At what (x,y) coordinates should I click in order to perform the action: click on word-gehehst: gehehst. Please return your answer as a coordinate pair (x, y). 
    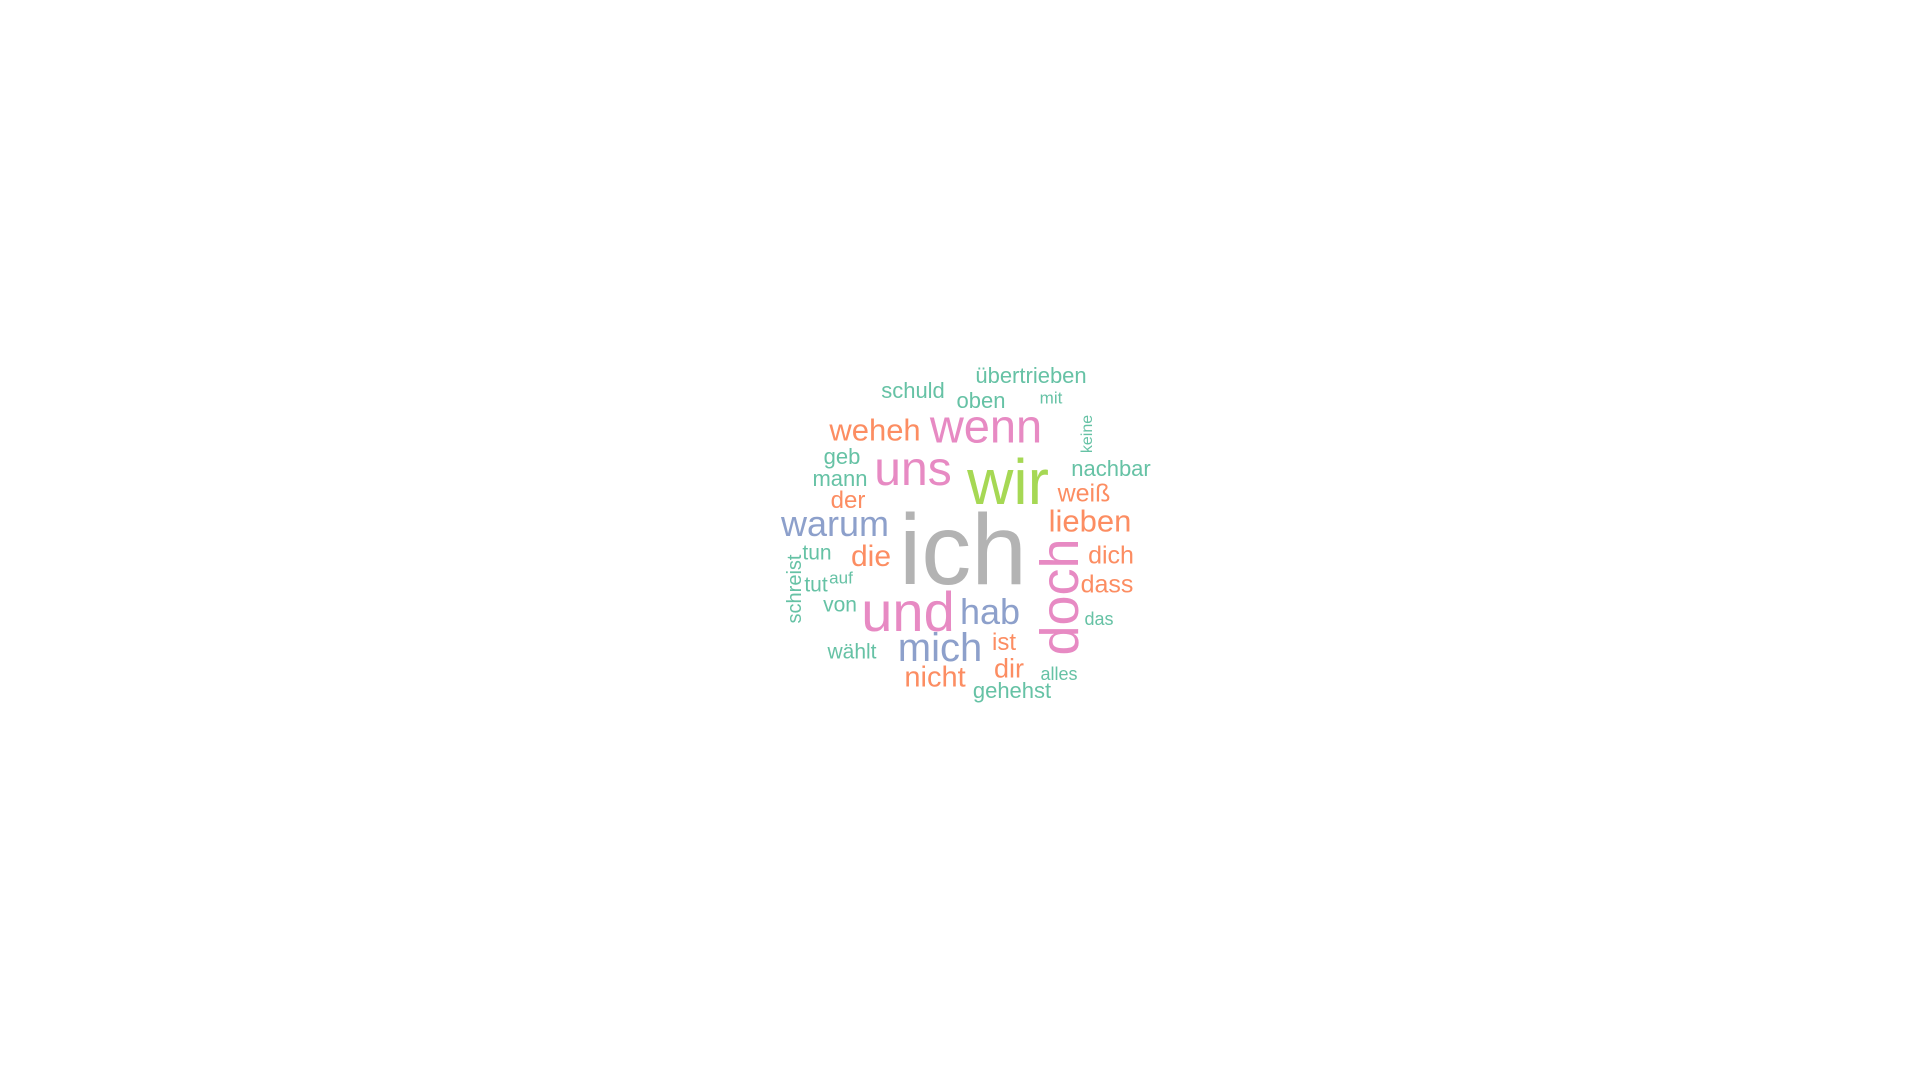
    Looking at the image, I should click on (1012, 690).